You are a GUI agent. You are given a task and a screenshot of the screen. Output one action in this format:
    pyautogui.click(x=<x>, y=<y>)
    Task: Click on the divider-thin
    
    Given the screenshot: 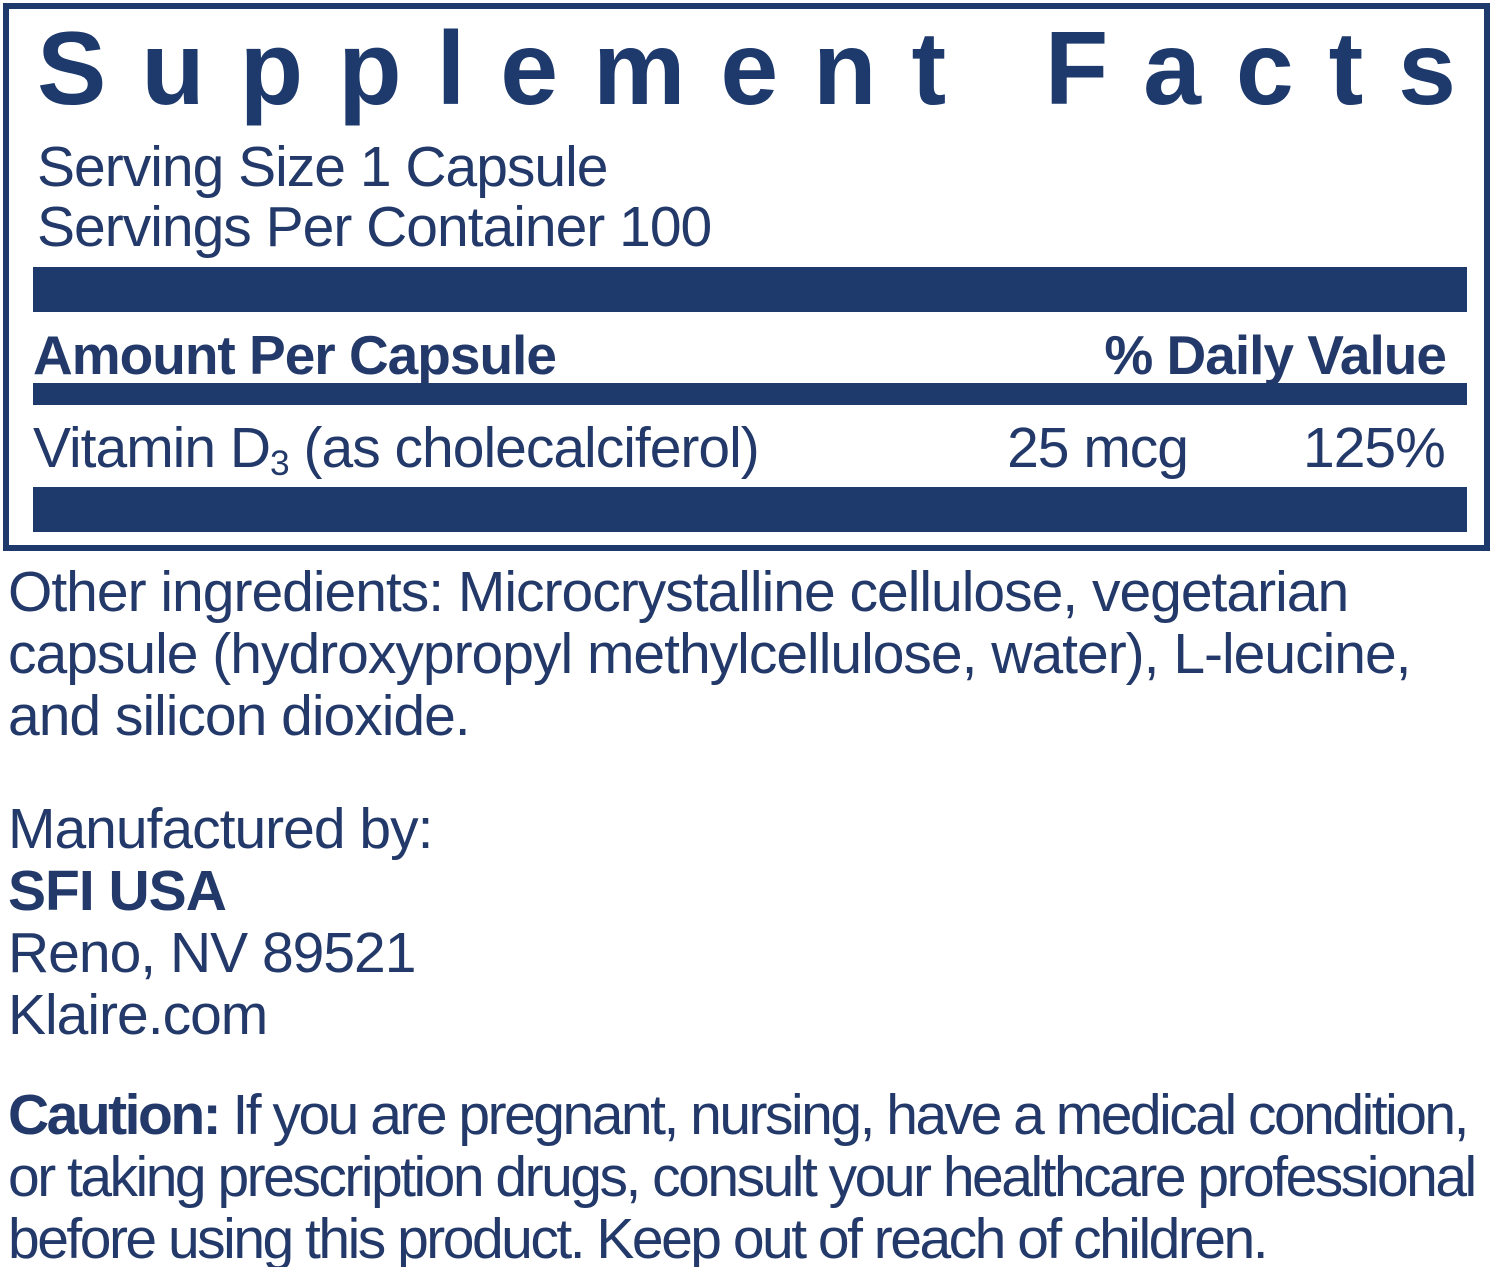 What is the action you would take?
    pyautogui.click(x=750, y=394)
    